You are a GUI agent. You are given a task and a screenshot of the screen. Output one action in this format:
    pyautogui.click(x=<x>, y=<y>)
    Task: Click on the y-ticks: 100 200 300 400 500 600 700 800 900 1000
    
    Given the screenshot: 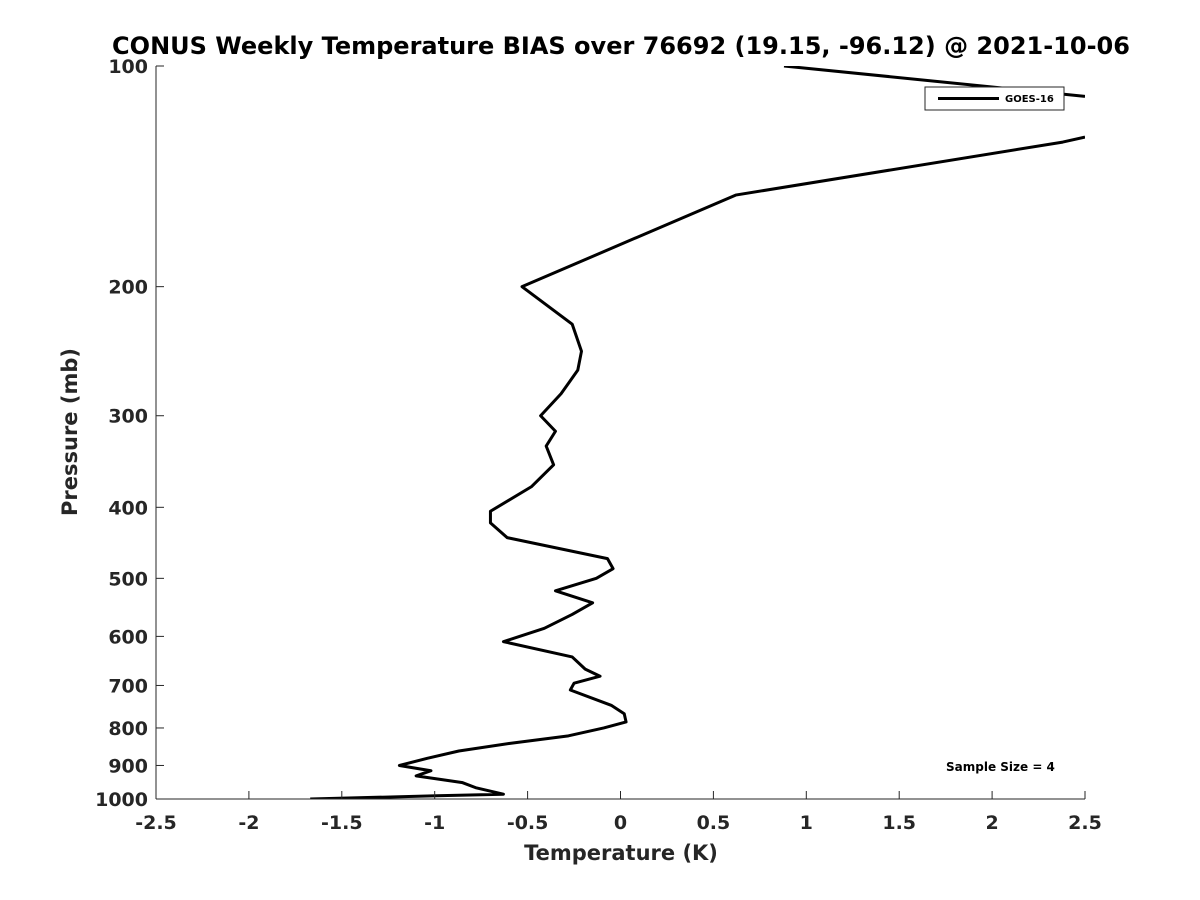 What is the action you would take?
    pyautogui.click(x=129, y=433)
    